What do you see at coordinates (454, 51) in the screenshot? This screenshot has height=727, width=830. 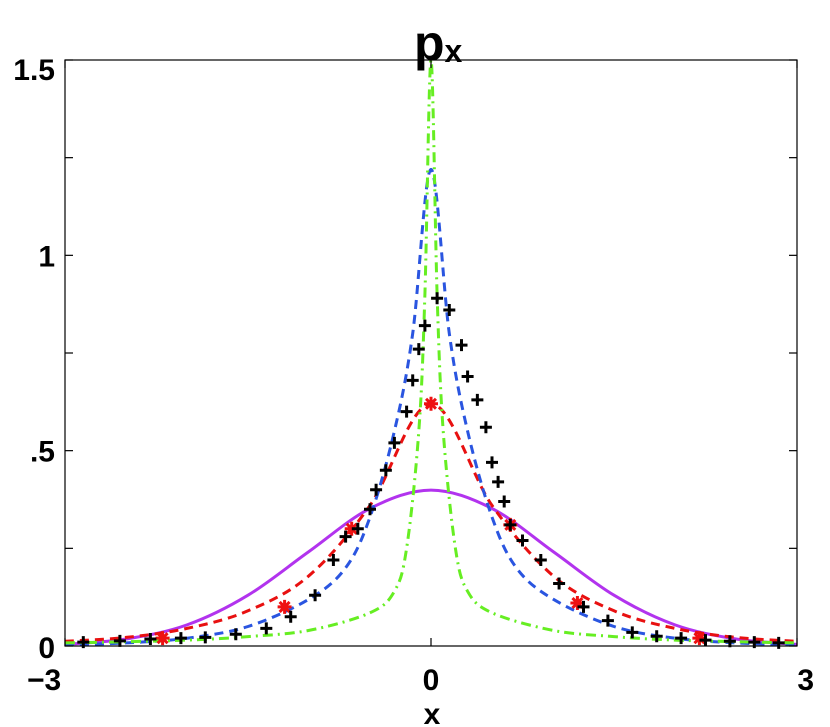 I see `chart-title-subscript: x` at bounding box center [454, 51].